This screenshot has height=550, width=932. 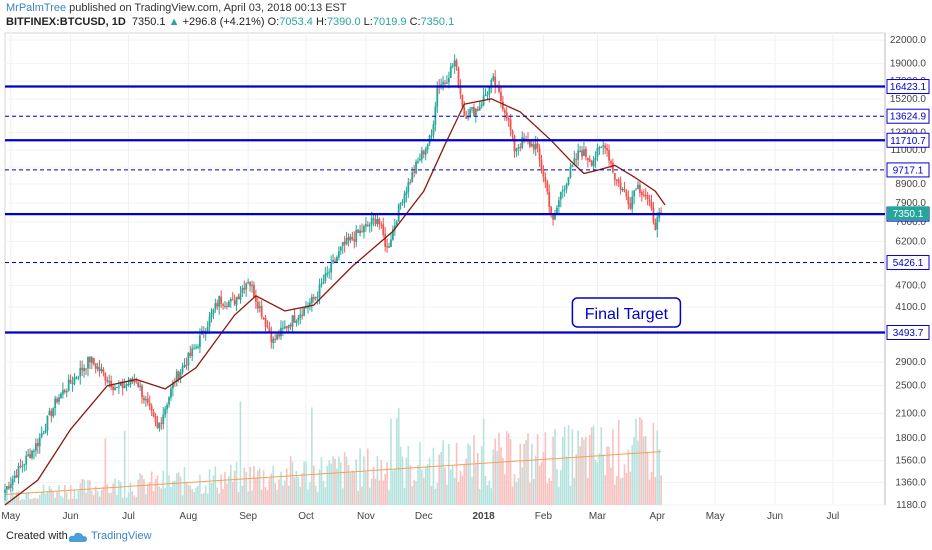 I want to click on x-tick-label: Jun, so click(x=775, y=516).